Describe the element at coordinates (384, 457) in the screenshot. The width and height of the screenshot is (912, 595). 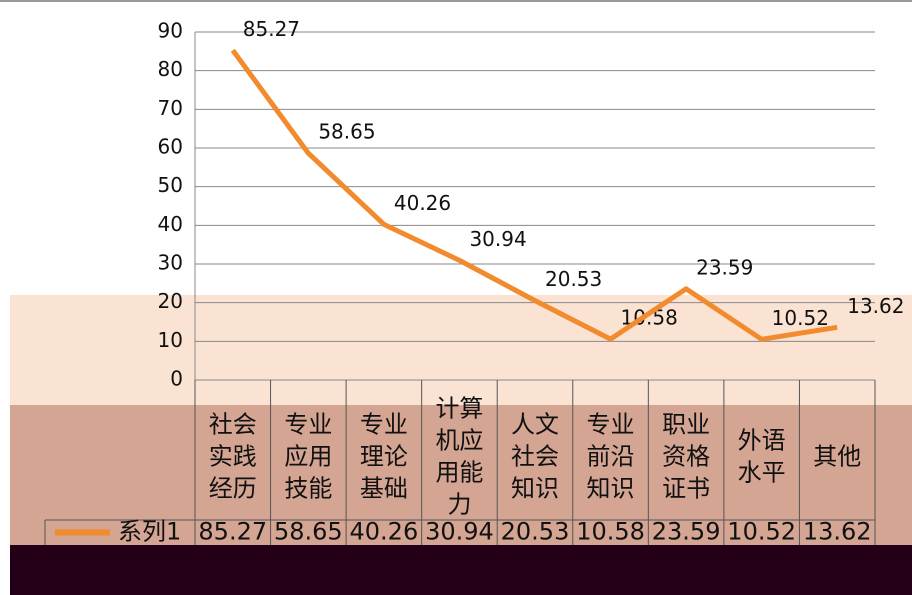
I see `x-category-label: 专业理论基础` at that location.